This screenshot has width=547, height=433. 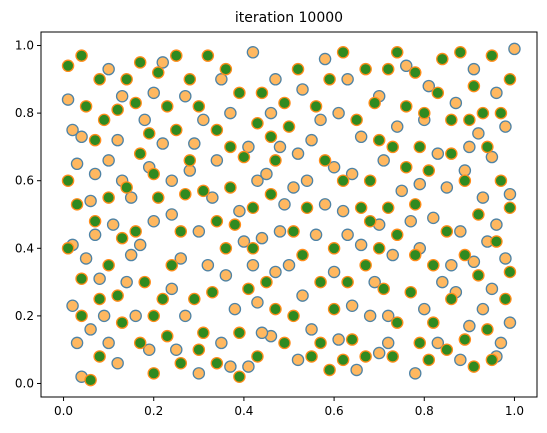 What do you see at coordinates (424, 411) in the screenshot?
I see `x-tick-label-4: 0.8` at bounding box center [424, 411].